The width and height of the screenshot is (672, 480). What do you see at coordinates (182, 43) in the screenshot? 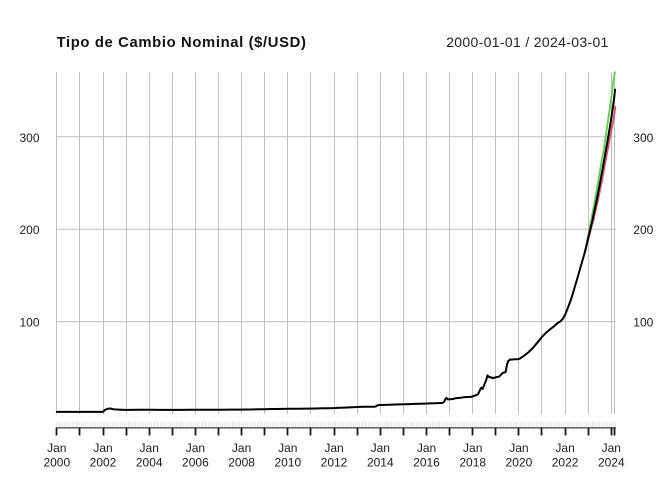
I see `svg-text: Tipo de Cambio Nominal ($/USD)` at bounding box center [182, 43].